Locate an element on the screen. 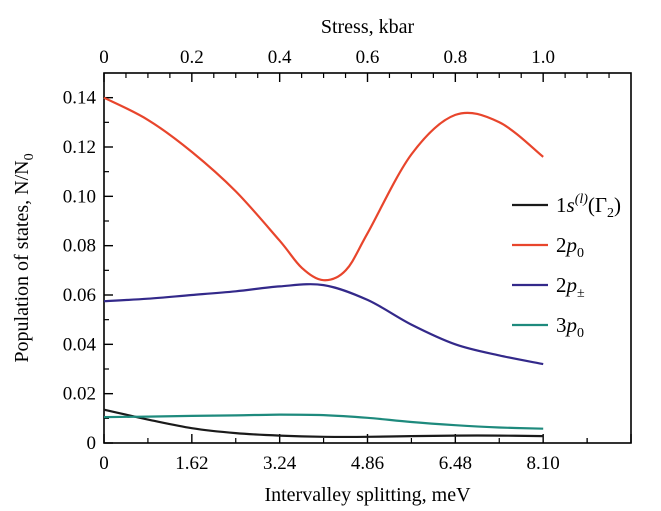 The height and width of the screenshot is (511, 661). y-tick-label: 0.02 is located at coordinates (79, 394).